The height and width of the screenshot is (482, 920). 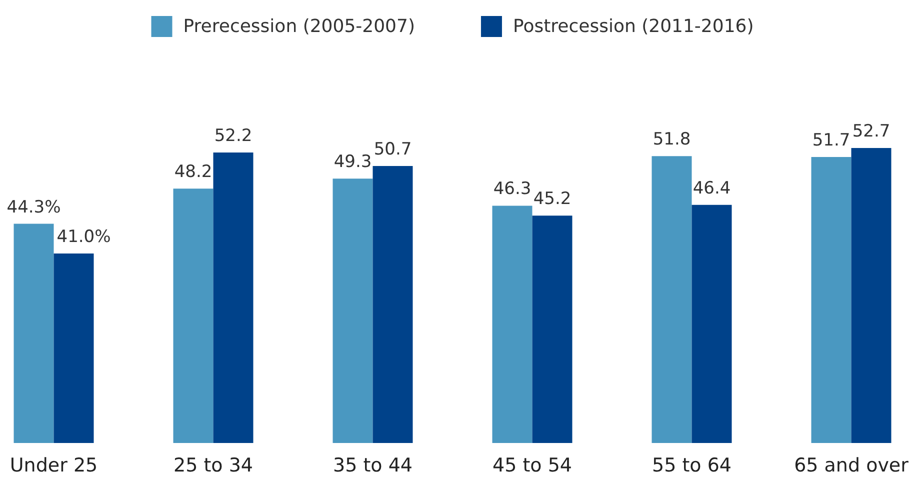 I want to click on data-label: 52.7, so click(x=871, y=132).